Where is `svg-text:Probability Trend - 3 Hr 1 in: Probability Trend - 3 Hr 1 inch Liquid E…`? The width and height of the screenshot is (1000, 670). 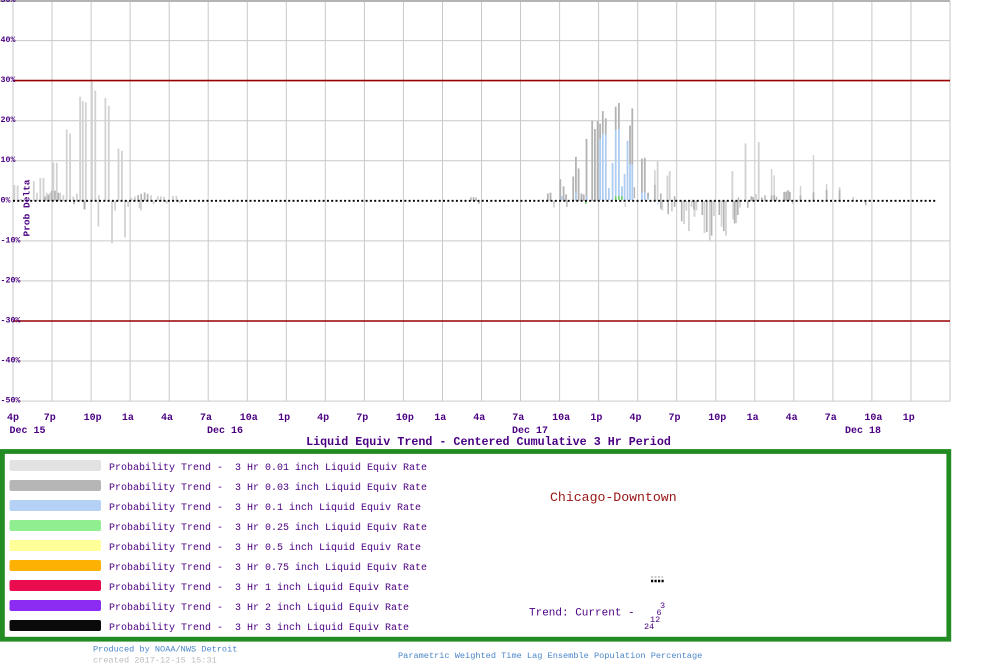
svg-text:Probability Trend - 3 Hr 1 in: Probability Trend - 3 Hr 1 inch Liquid E… is located at coordinates (259, 588).